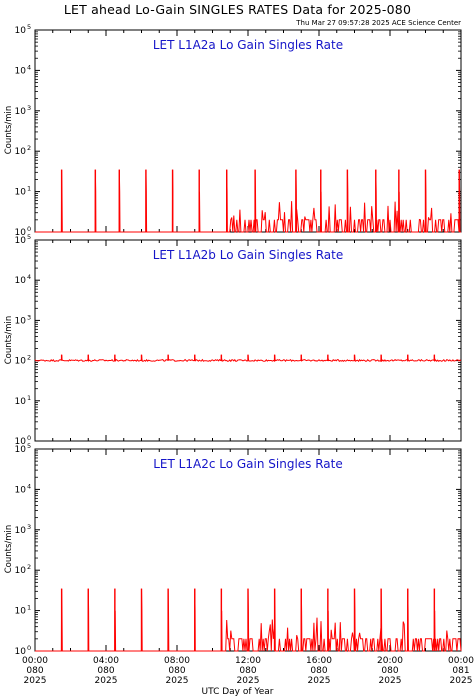 This screenshot has height=700, width=475. What do you see at coordinates (248, 201) in the screenshot?
I see `panel-1-series-line` at bounding box center [248, 201].